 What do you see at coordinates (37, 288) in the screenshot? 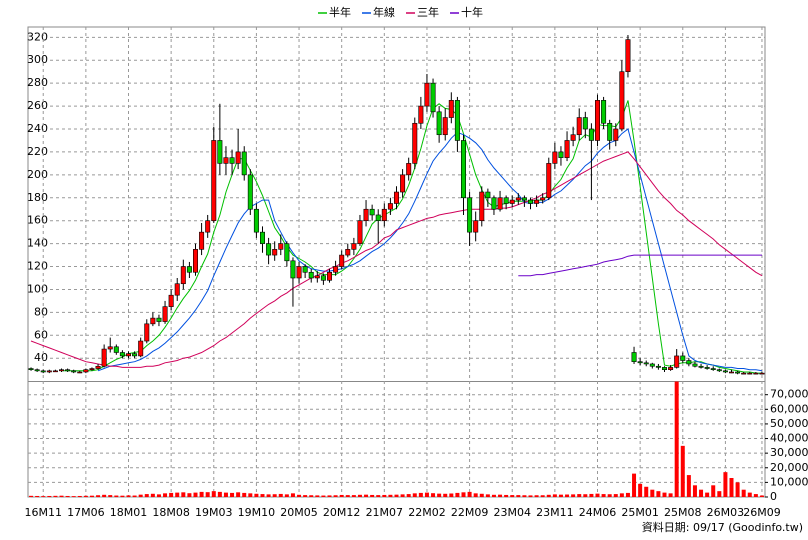
I see `y-tick-label: 100` at bounding box center [37, 288].